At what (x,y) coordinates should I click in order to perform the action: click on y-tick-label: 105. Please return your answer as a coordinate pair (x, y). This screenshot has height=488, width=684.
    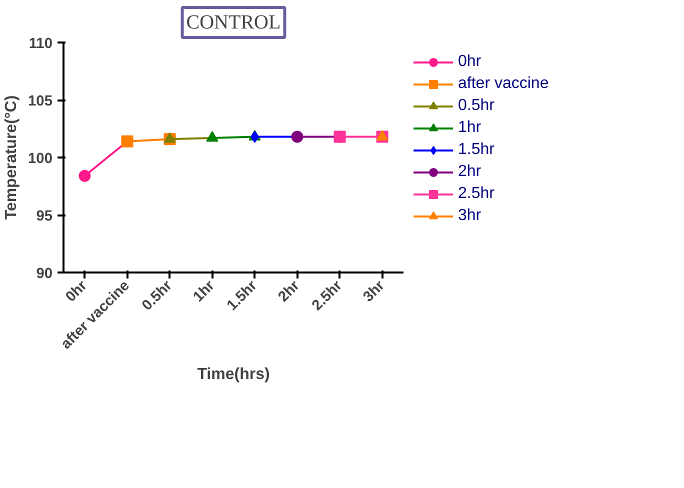
    Looking at the image, I should click on (40, 102).